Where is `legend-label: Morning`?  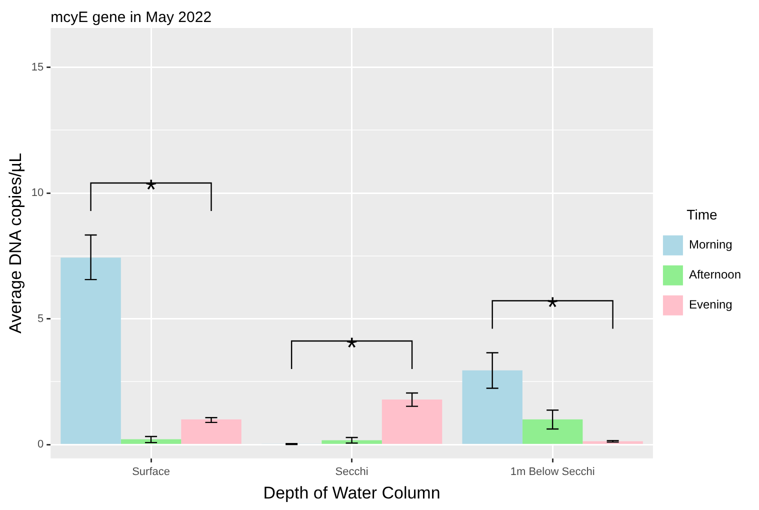 legend-label: Morning is located at coordinates (710, 245).